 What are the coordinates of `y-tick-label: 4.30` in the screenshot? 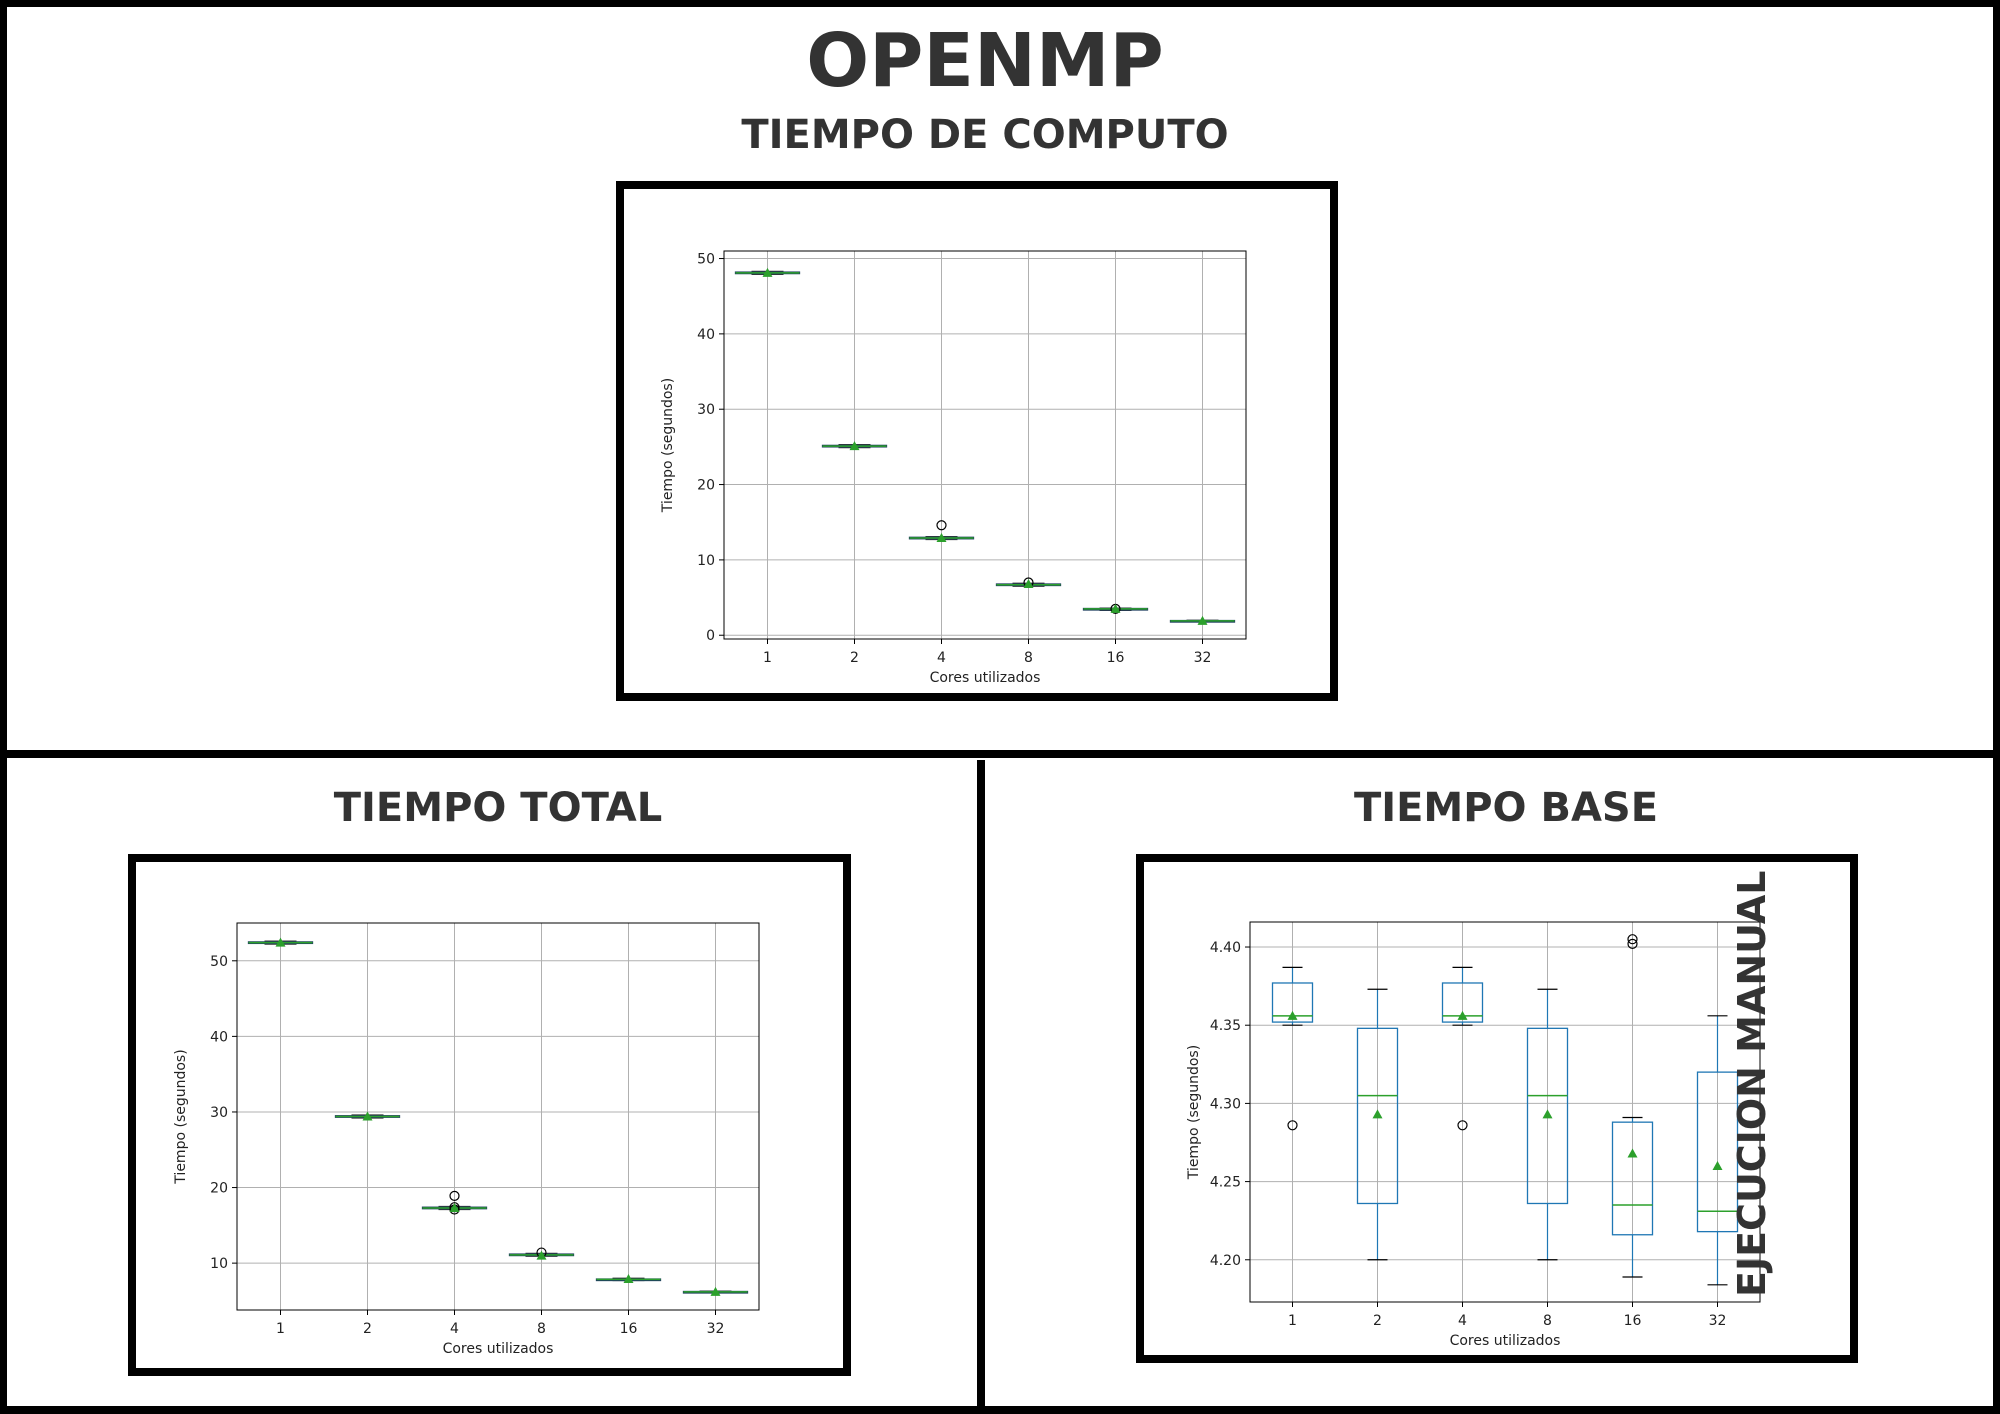 It's located at (1225, 1104).